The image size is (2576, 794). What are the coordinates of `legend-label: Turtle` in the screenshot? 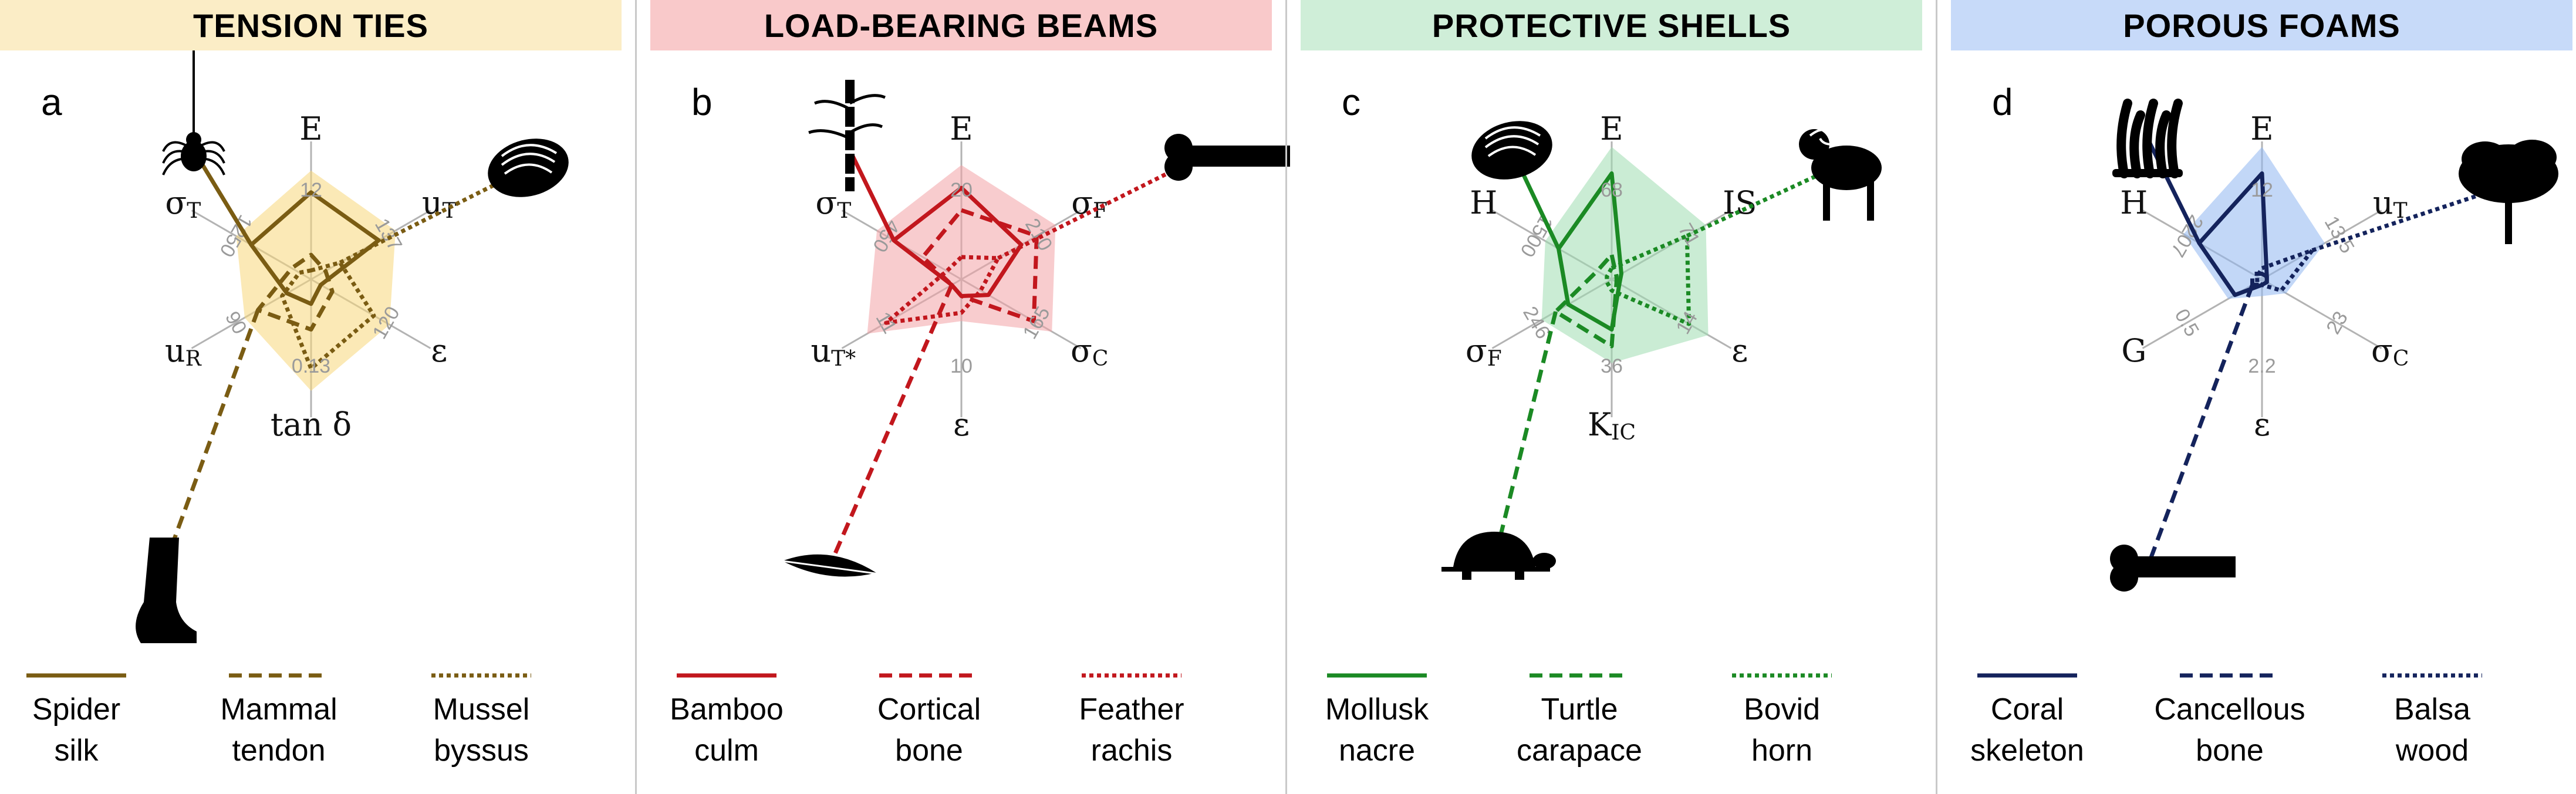 It's located at (1580, 709).